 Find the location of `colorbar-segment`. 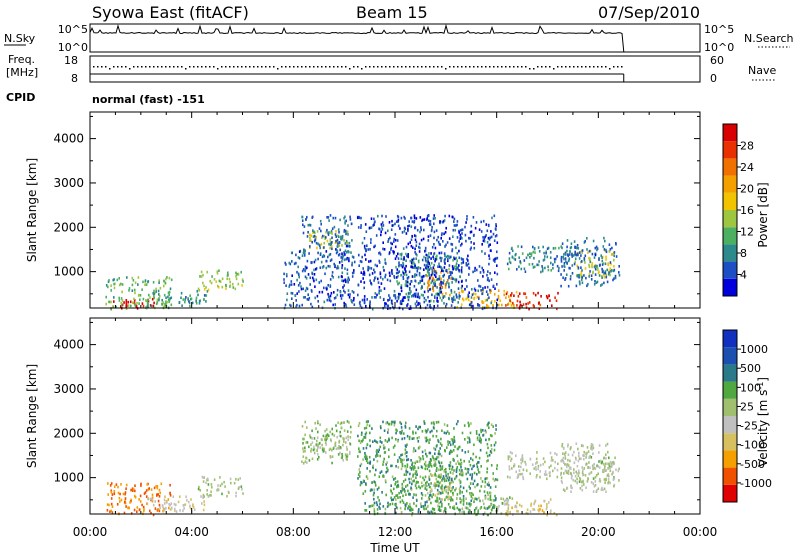

colorbar-segment is located at coordinates (730, 493).